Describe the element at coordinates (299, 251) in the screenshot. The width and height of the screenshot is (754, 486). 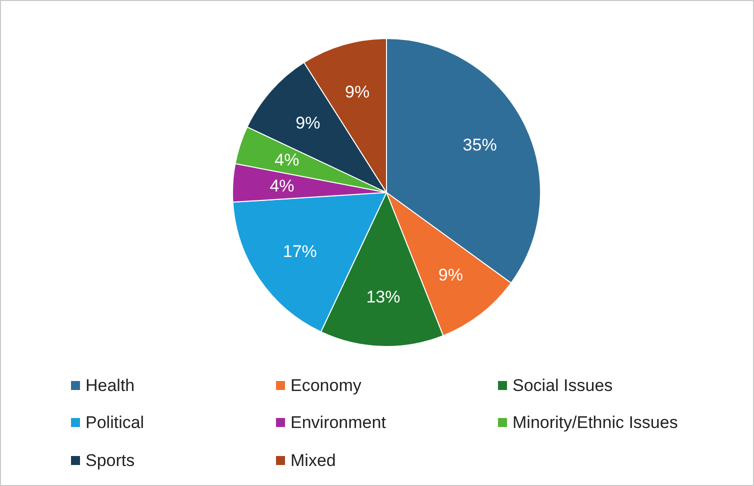
I see `data-label: 17%` at that location.